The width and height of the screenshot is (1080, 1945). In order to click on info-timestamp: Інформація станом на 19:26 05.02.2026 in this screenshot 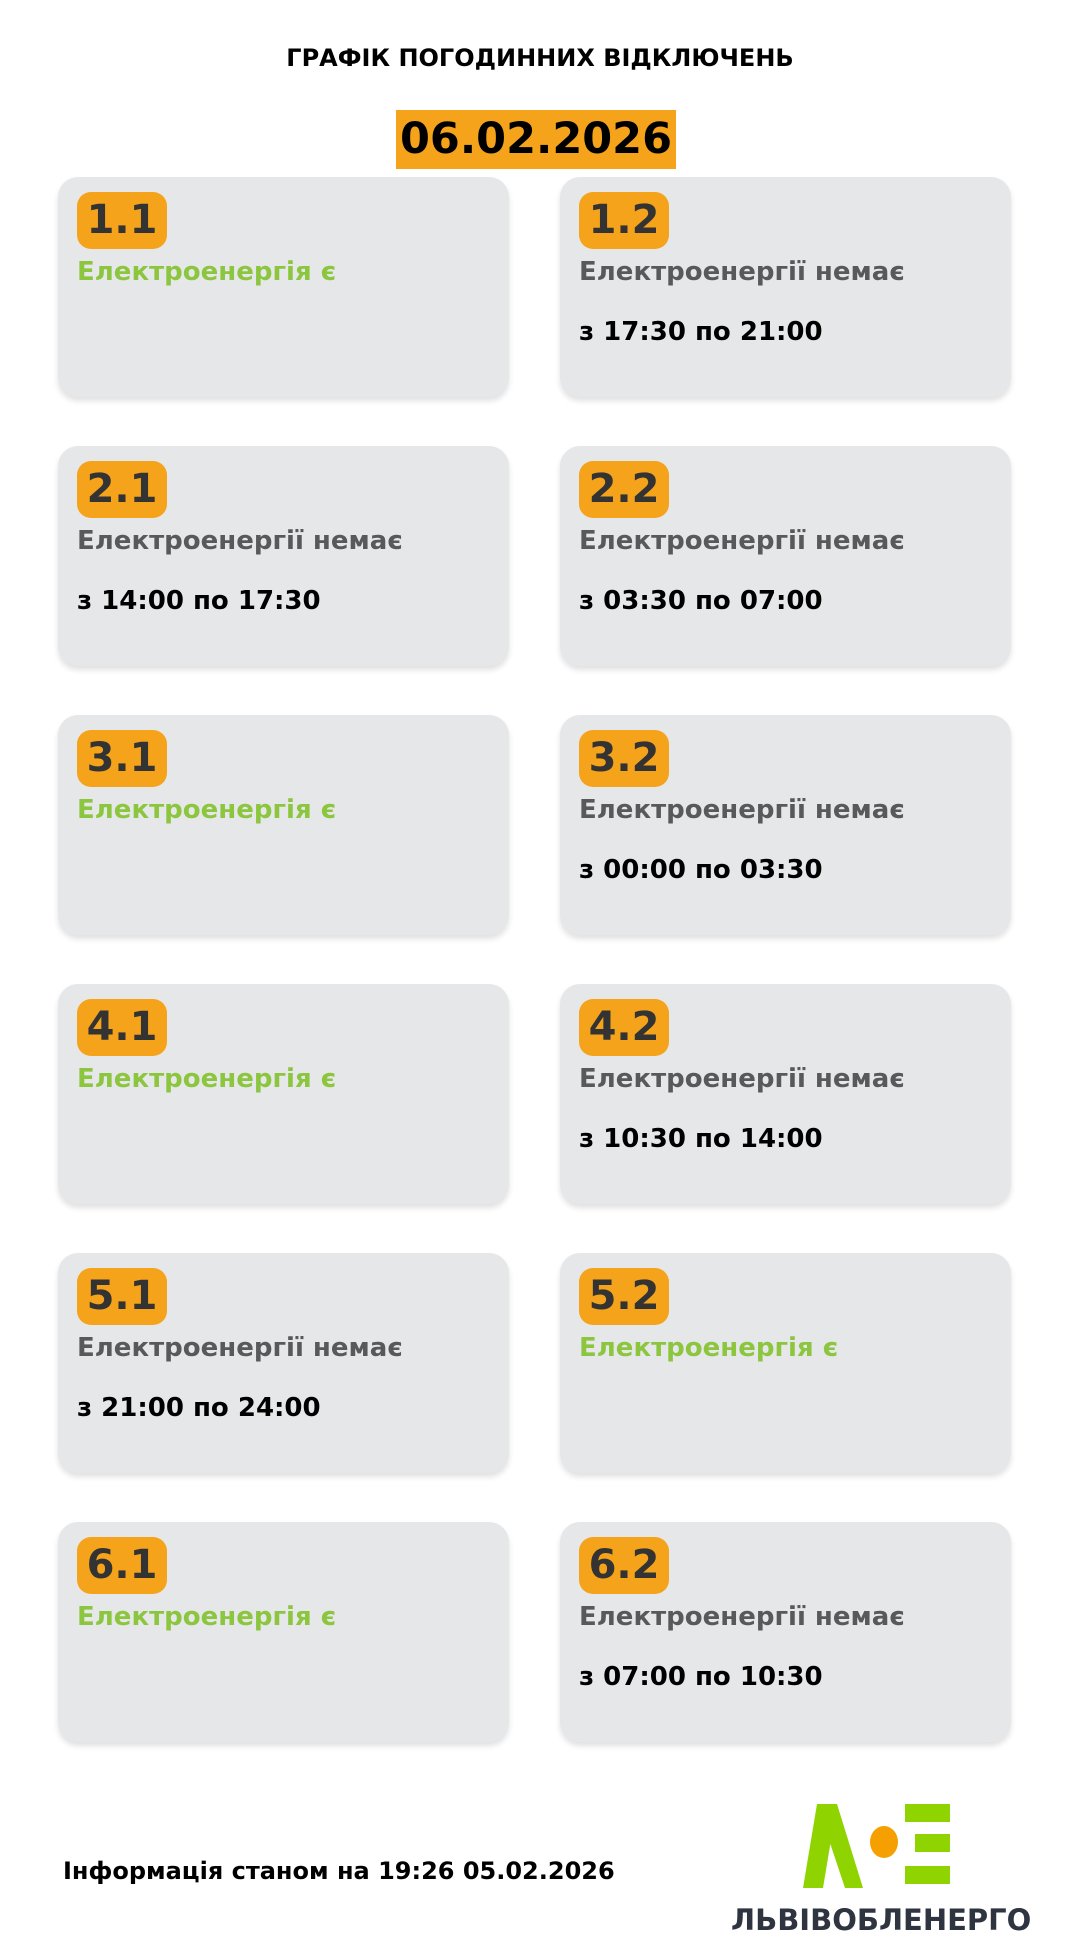, I will do `click(339, 1871)`.